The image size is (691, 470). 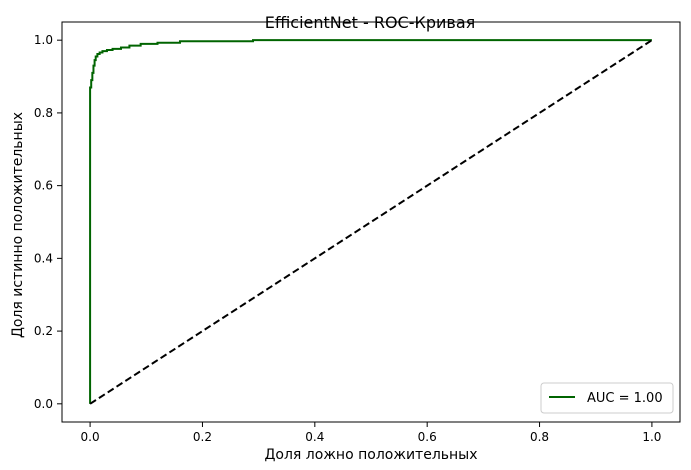 What do you see at coordinates (18, 225) in the screenshot?
I see `y-axis-label: Доля истинно положительных` at bounding box center [18, 225].